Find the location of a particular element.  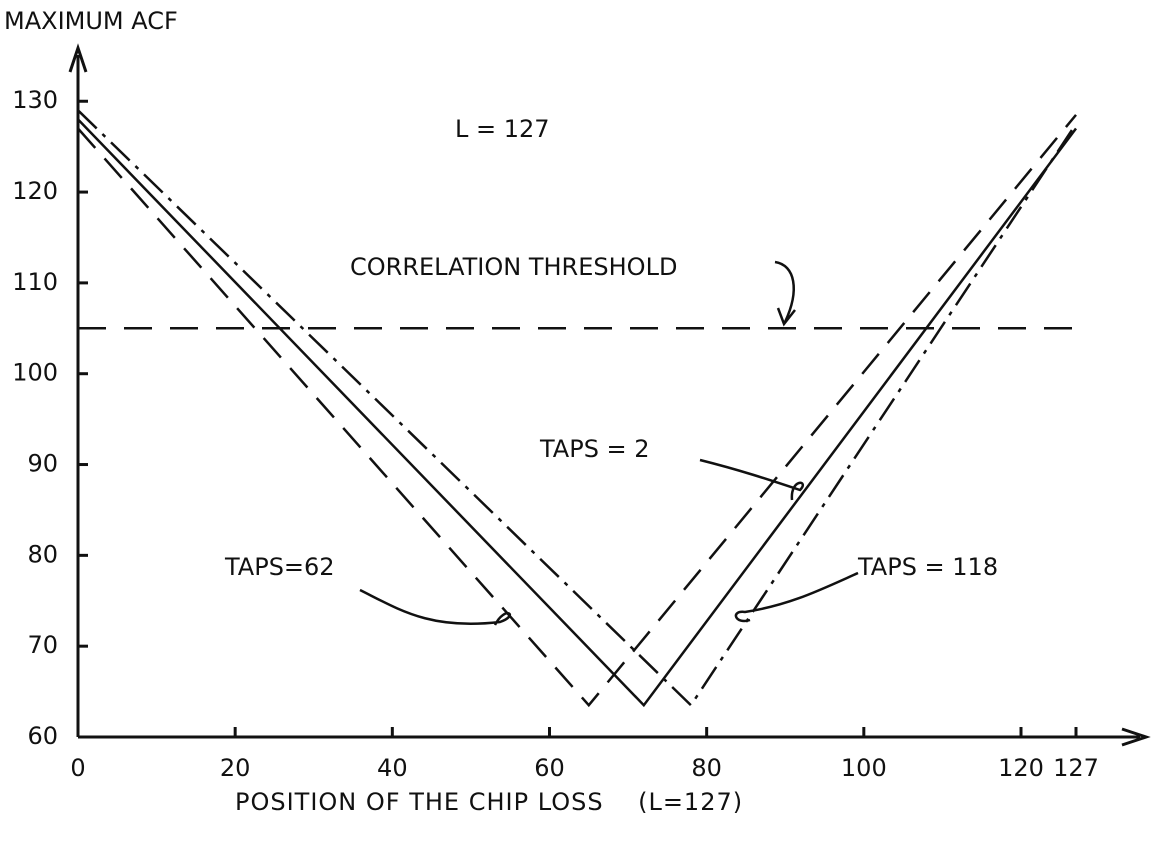

x-tick-label: 127 is located at coordinates (1076, 768).